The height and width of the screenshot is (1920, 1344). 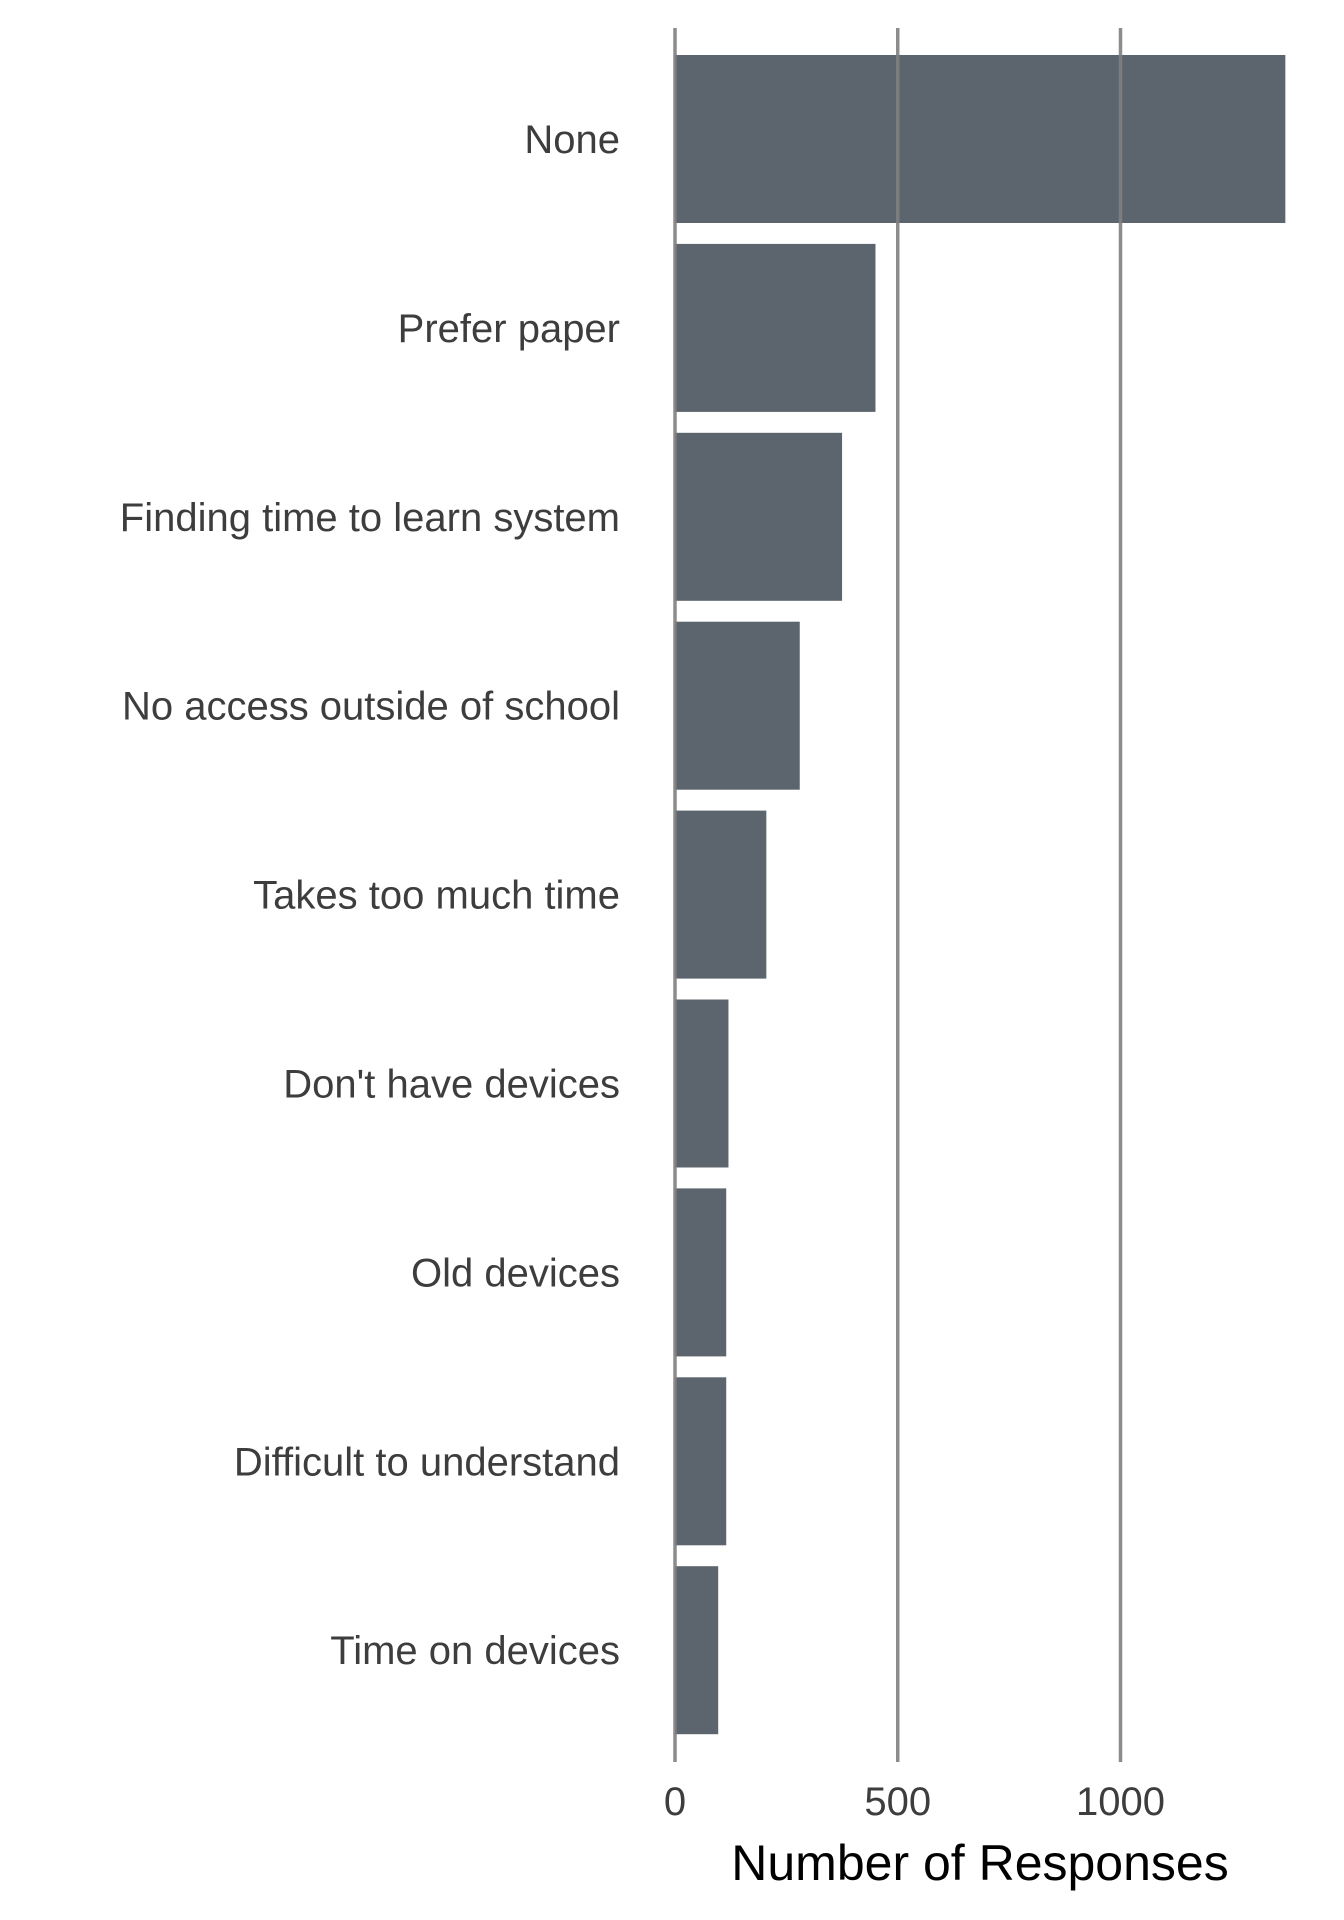 What do you see at coordinates (370, 518) in the screenshot?
I see `category-label: Finding time to learn system` at bounding box center [370, 518].